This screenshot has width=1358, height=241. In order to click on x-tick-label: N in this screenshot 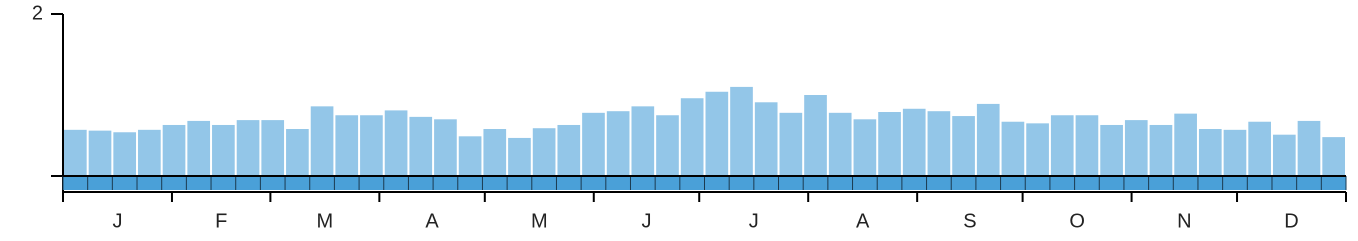, I will do `click(1184, 221)`.